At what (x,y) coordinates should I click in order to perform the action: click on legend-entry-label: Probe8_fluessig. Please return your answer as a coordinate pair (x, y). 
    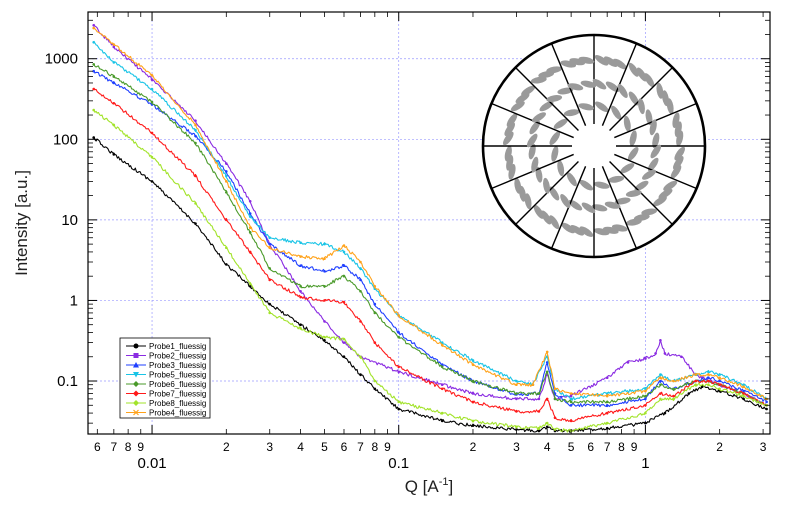
    Looking at the image, I should click on (177, 403).